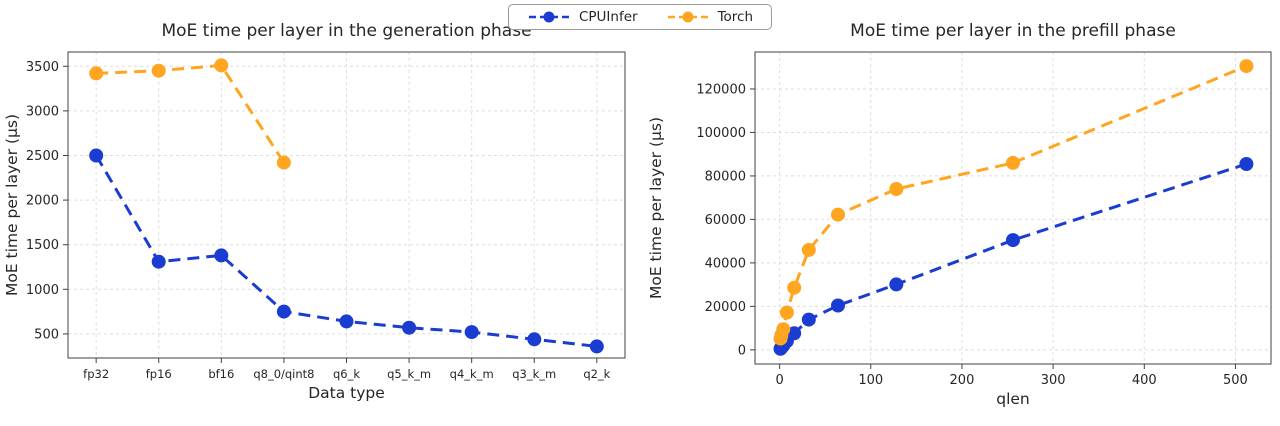 This screenshot has height=426, width=1280. What do you see at coordinates (725, 220) in the screenshot?
I see `y-tick-label: 60000` at bounding box center [725, 220].